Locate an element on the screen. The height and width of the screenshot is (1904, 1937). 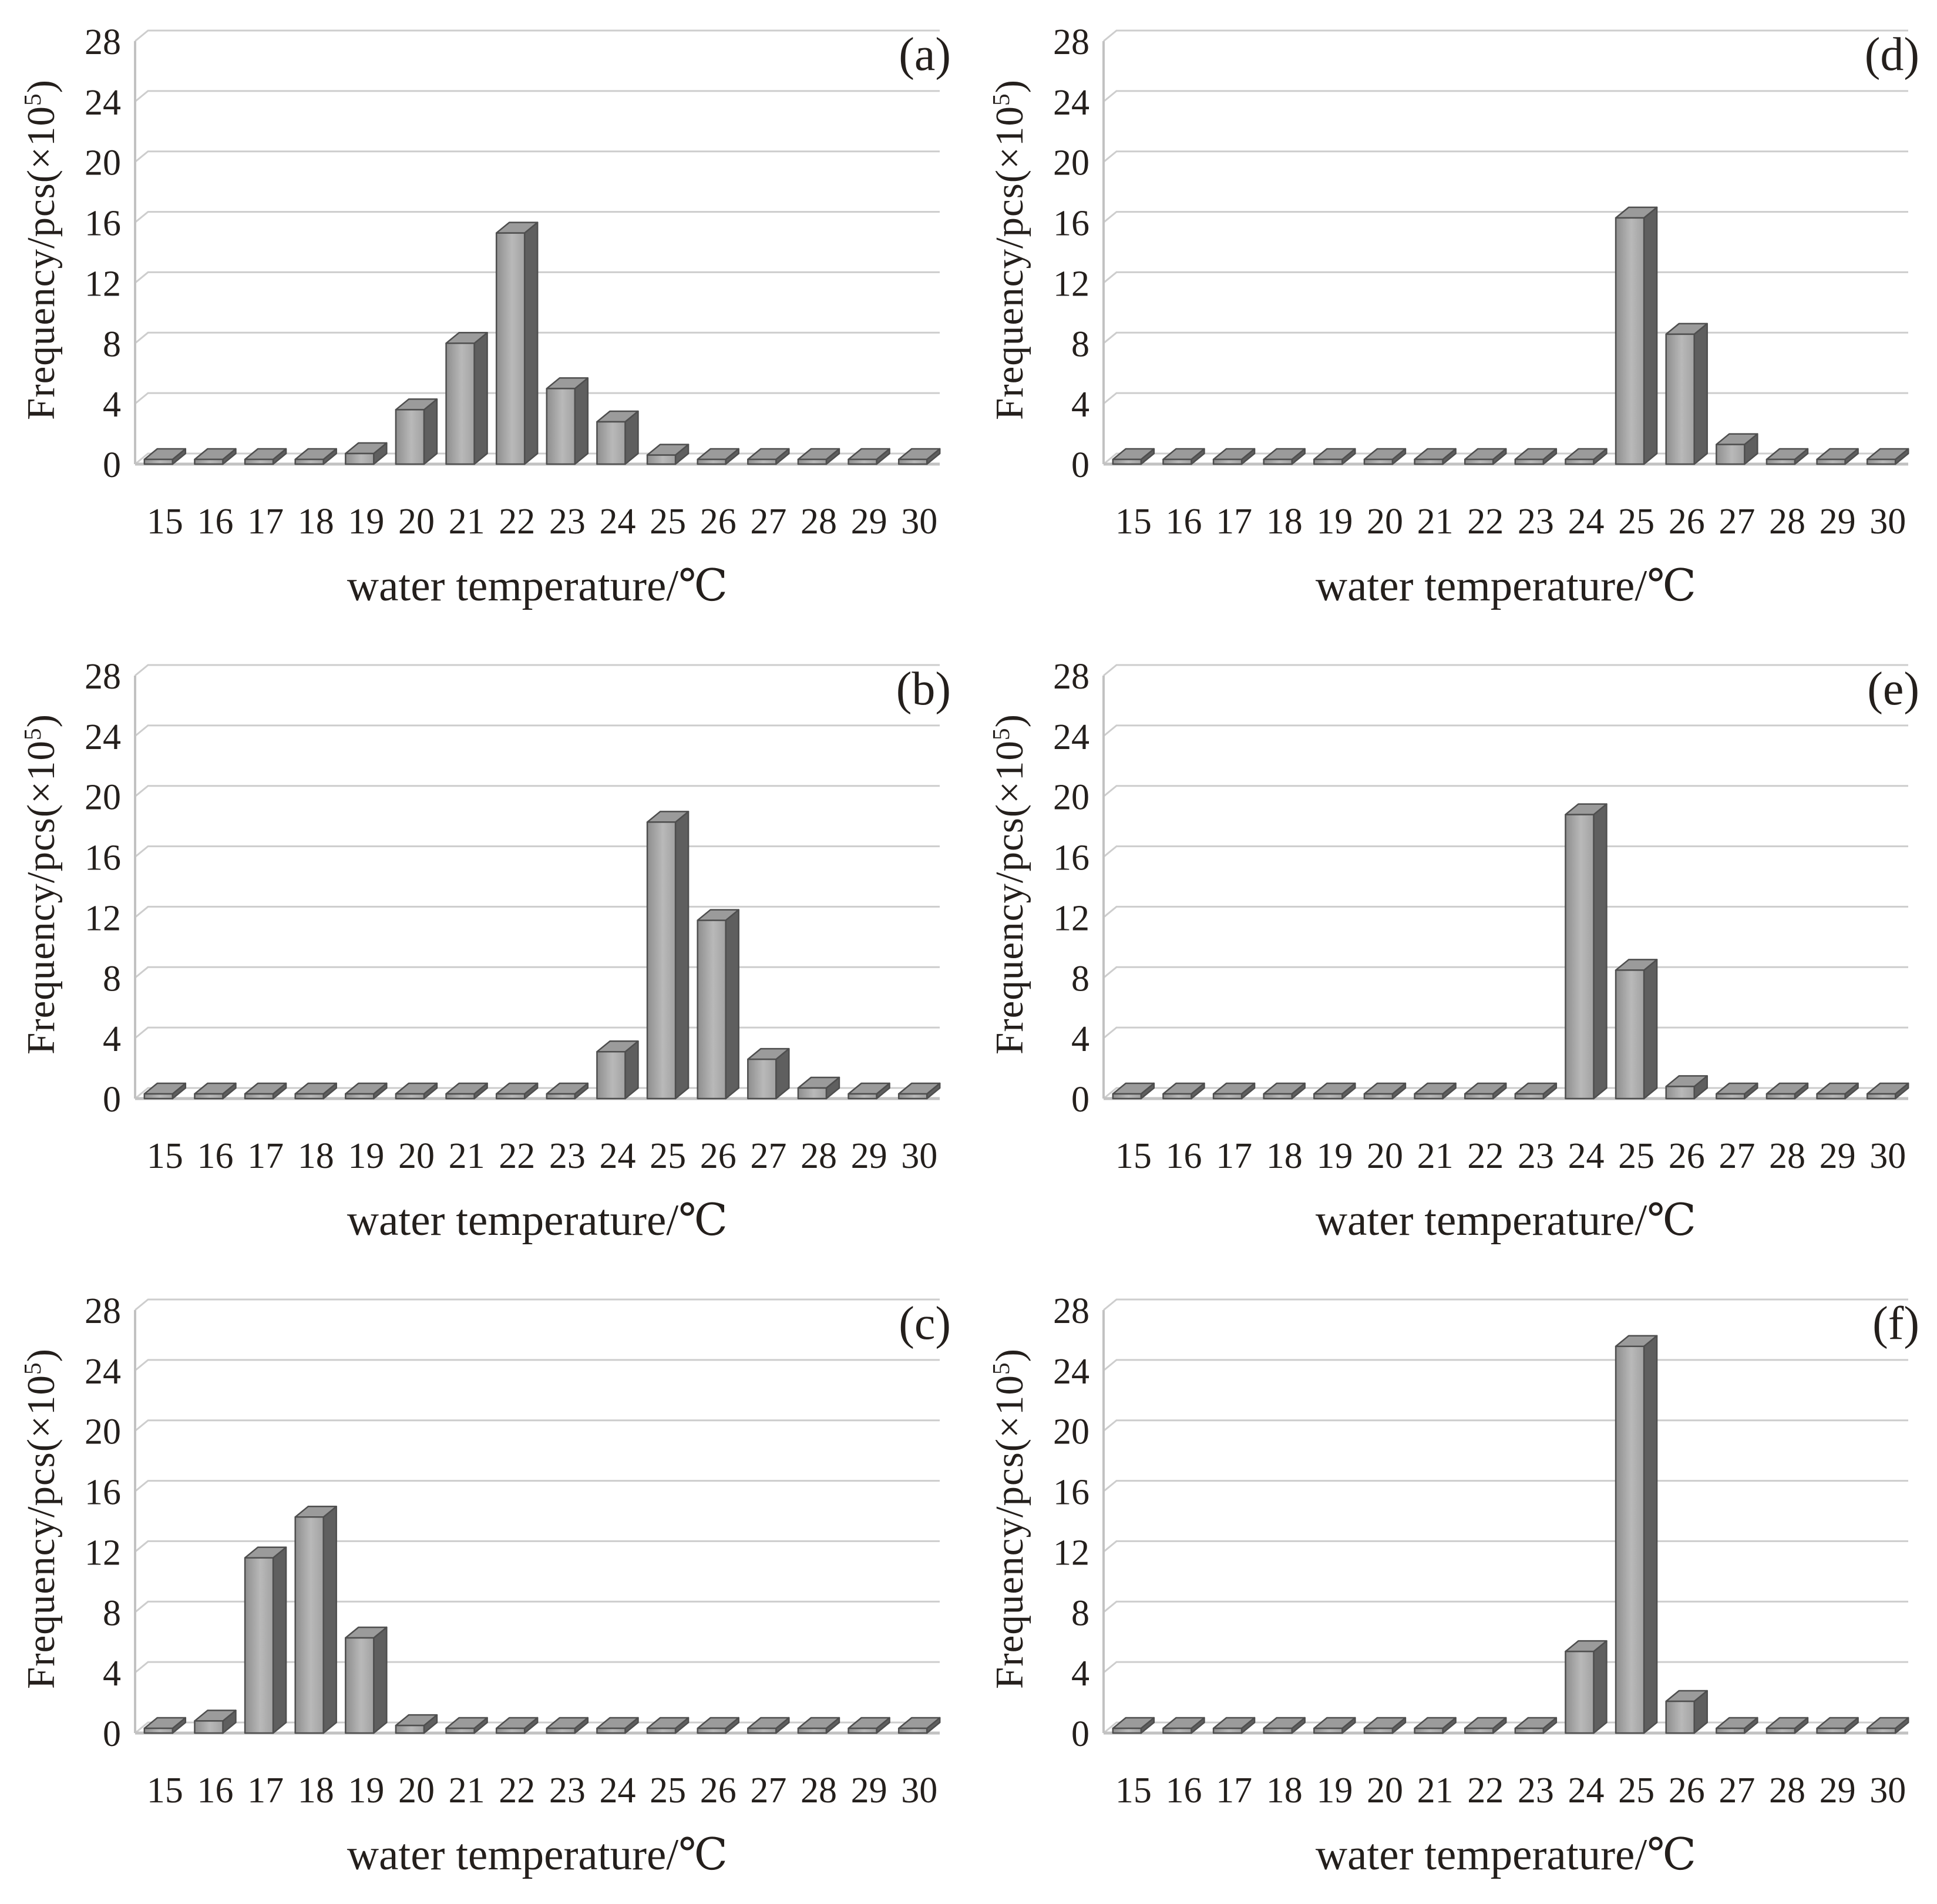
y-axis-title-exponent: 5 is located at coordinates (1000, 99).